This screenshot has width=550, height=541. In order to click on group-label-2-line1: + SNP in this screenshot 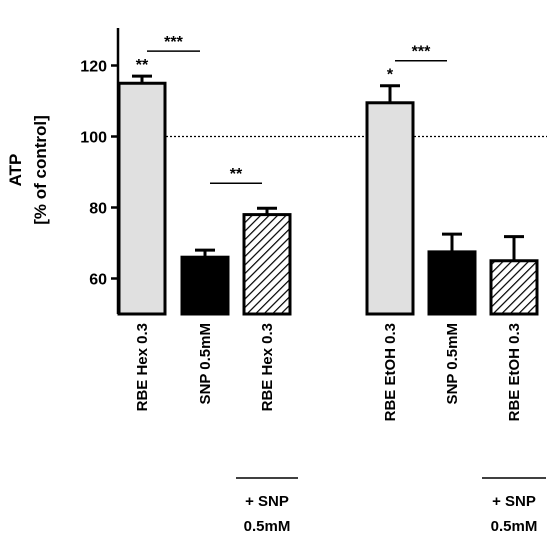, I will do `click(514, 501)`.